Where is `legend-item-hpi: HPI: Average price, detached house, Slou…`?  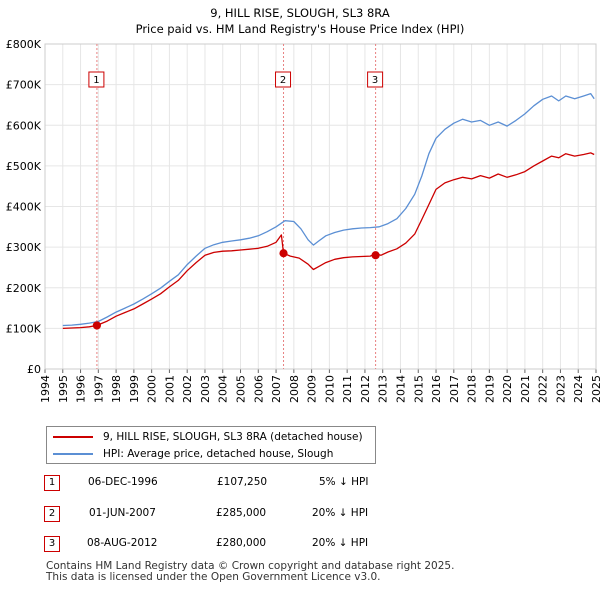 legend-item-hpi: HPI: Average price, detached house, Slou… is located at coordinates (193, 454).